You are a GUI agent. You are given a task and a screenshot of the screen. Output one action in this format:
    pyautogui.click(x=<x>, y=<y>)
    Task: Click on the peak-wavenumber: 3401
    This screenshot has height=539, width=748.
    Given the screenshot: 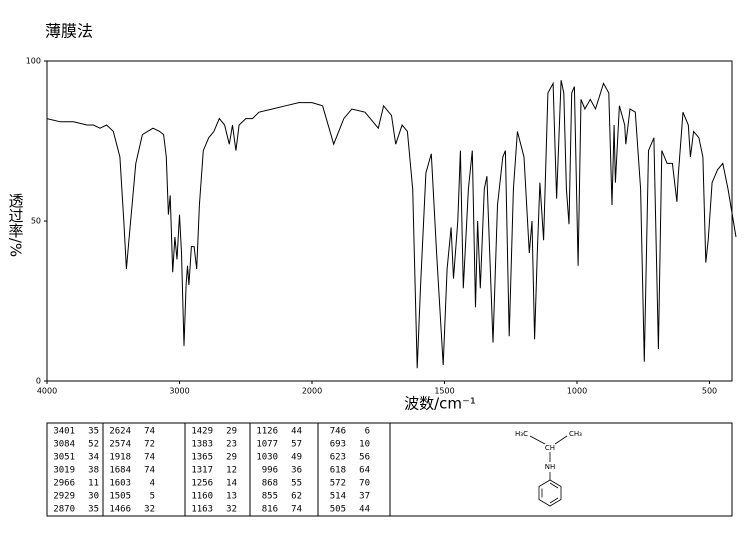 What is the action you would take?
    pyautogui.click(x=64, y=432)
    